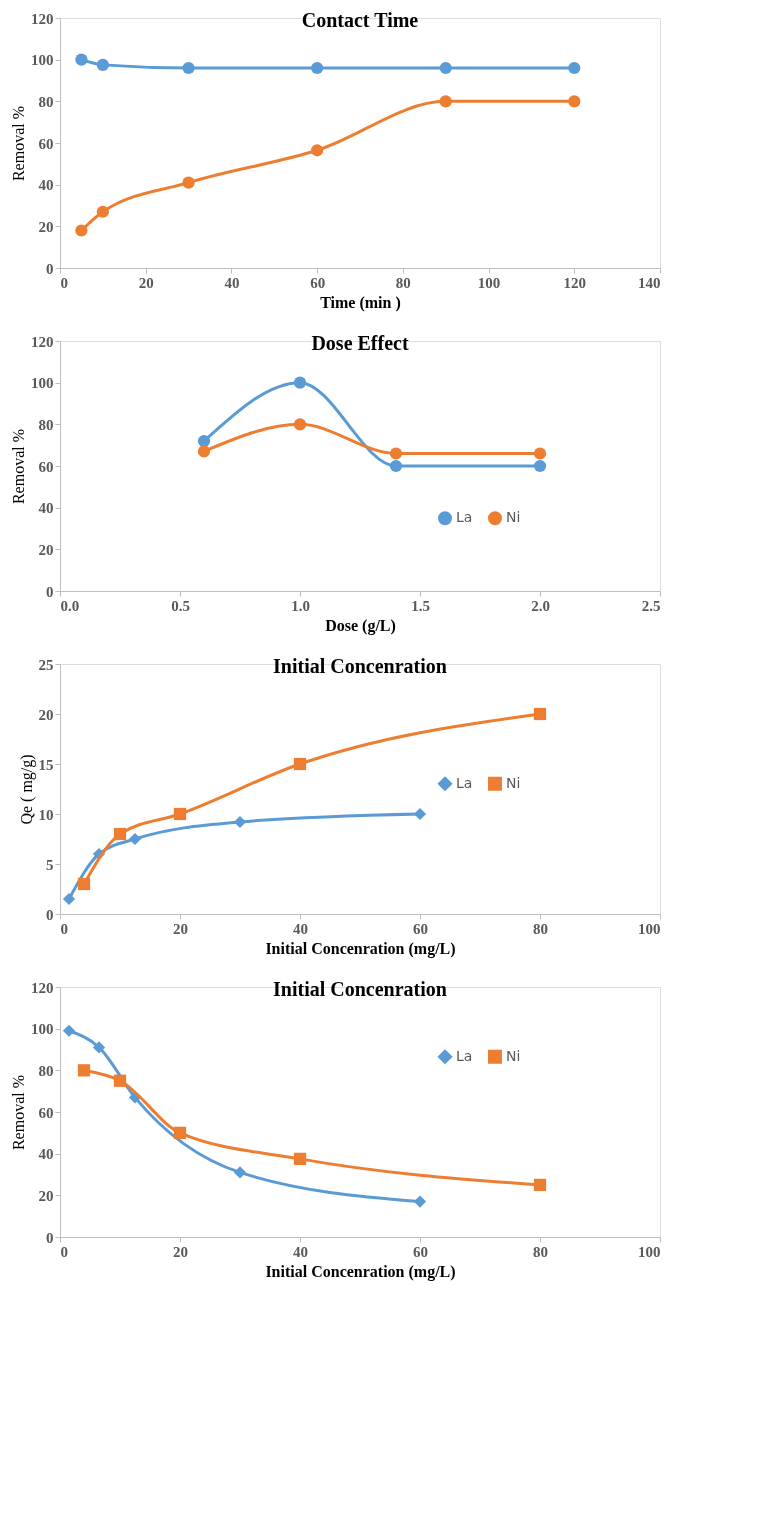 The height and width of the screenshot is (1538, 772). Describe the element at coordinates (360, 302) in the screenshot. I see `x-axis-title: Time (min )` at that location.